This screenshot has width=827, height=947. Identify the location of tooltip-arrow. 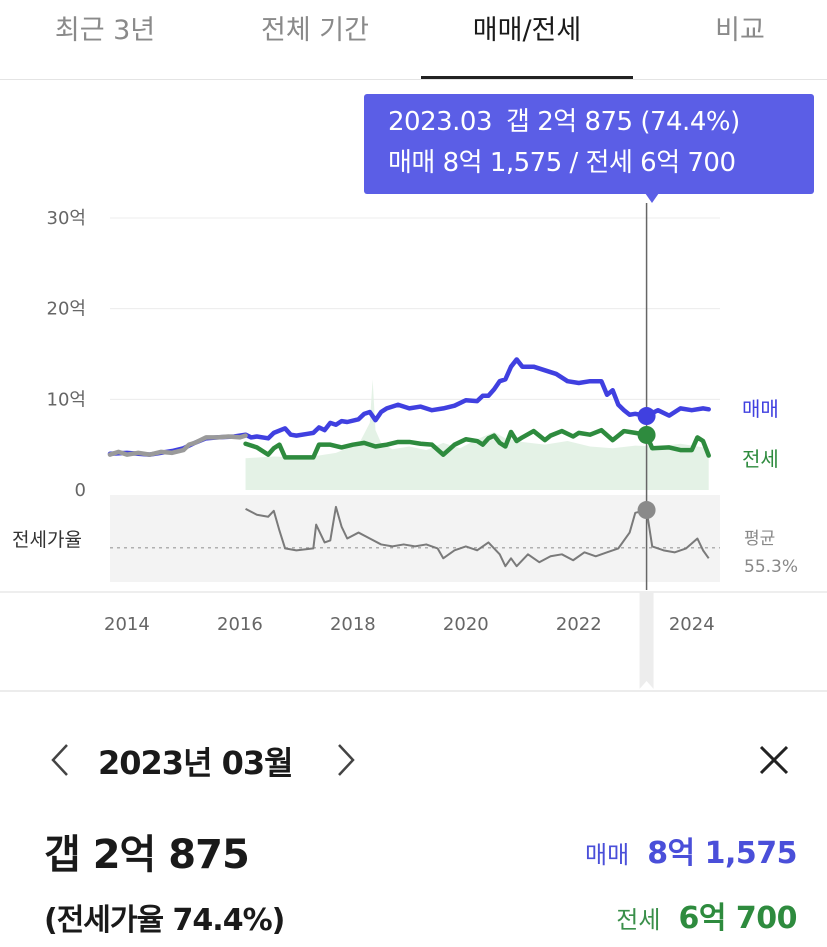
(652, 198).